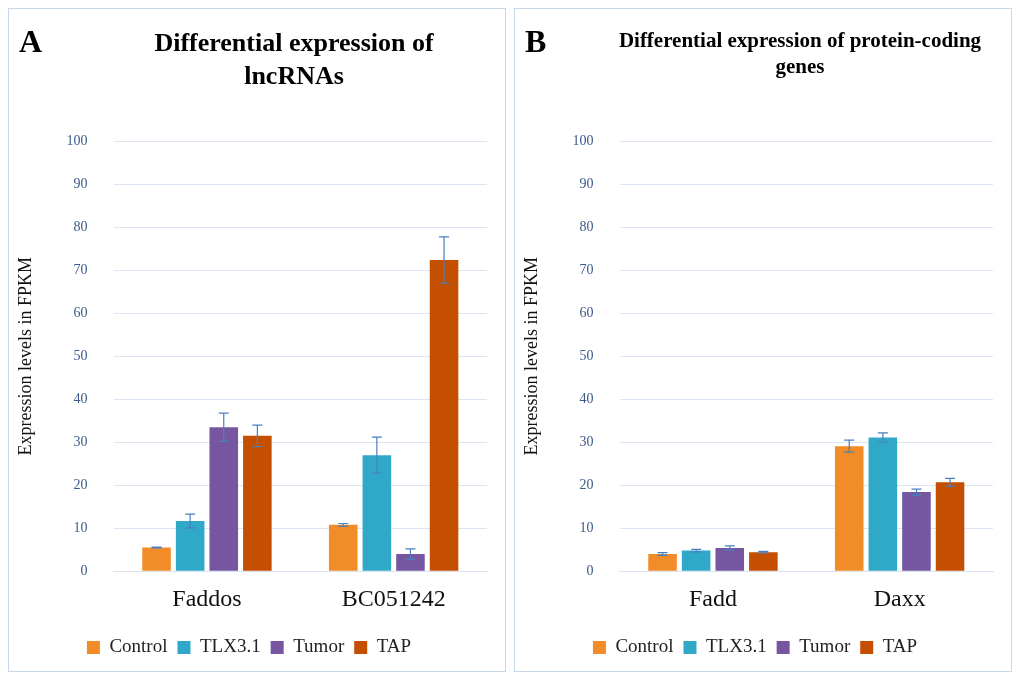  Describe the element at coordinates (31, 41) in the screenshot. I see `text: A` at that location.